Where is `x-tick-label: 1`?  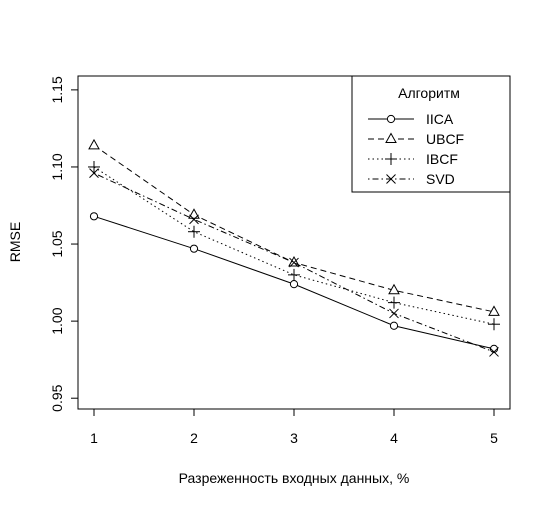 x-tick-label: 1 is located at coordinates (94, 438).